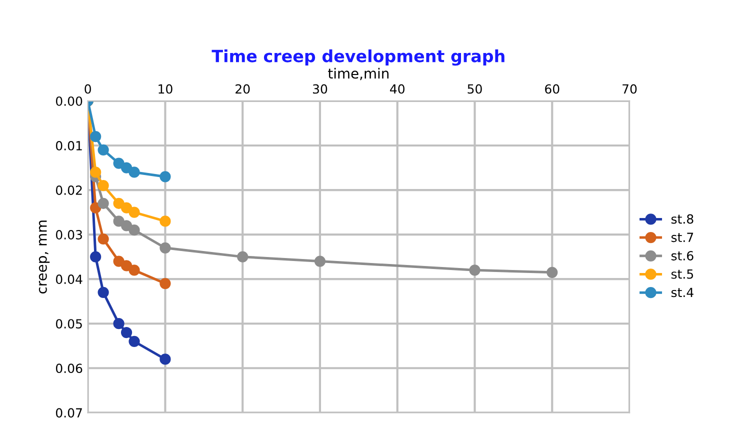  Describe the element at coordinates (552, 89) in the screenshot. I see `x-tick-label: 60` at that location.